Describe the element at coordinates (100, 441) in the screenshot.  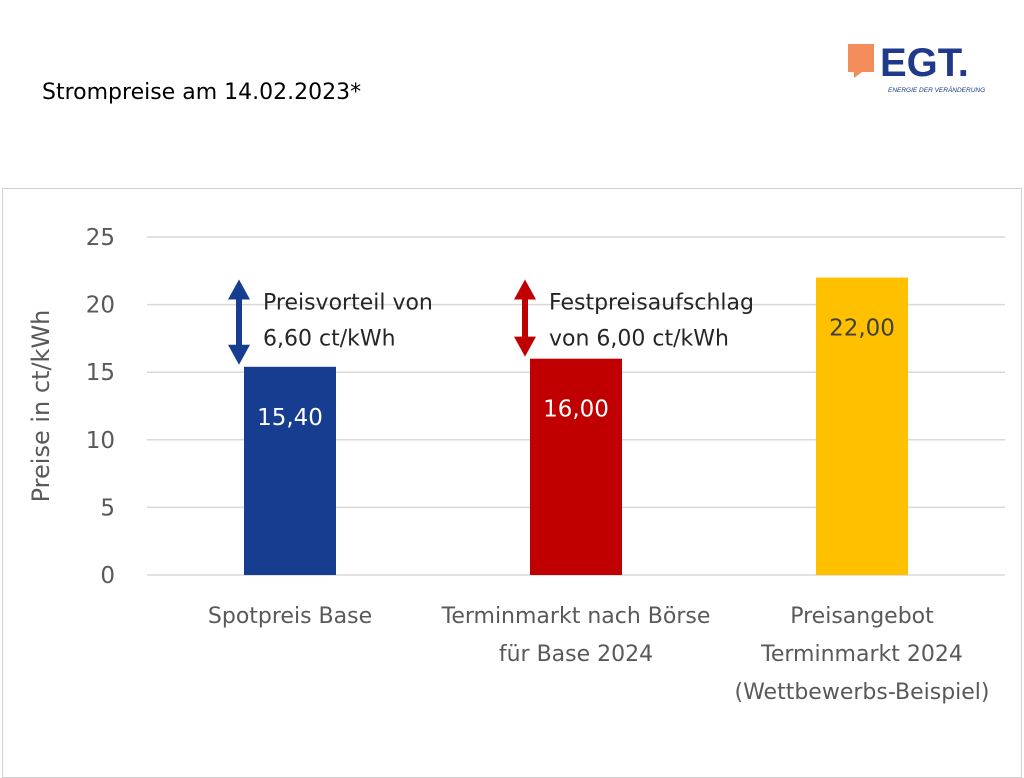
I see `y-tick-label: 10` at that location.